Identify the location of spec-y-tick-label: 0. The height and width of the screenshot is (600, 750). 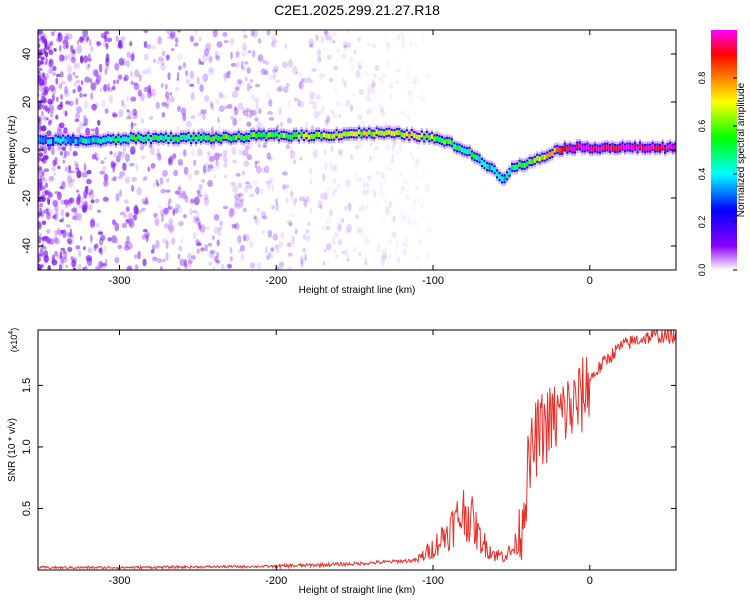
(27, 150).